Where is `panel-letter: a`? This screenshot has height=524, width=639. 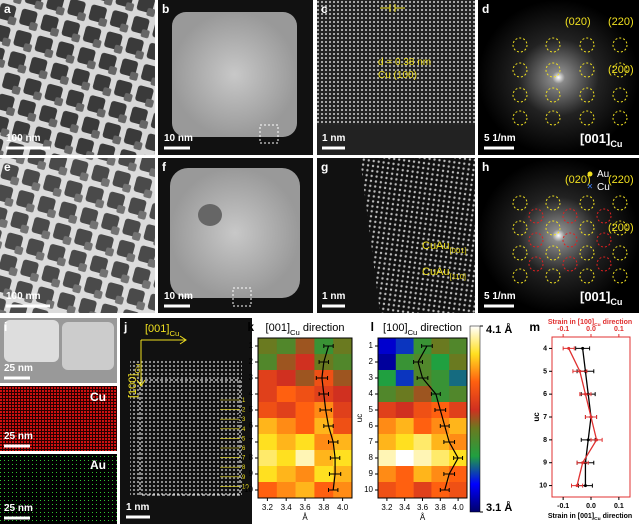
panel-letter: a is located at coordinates (7, 9).